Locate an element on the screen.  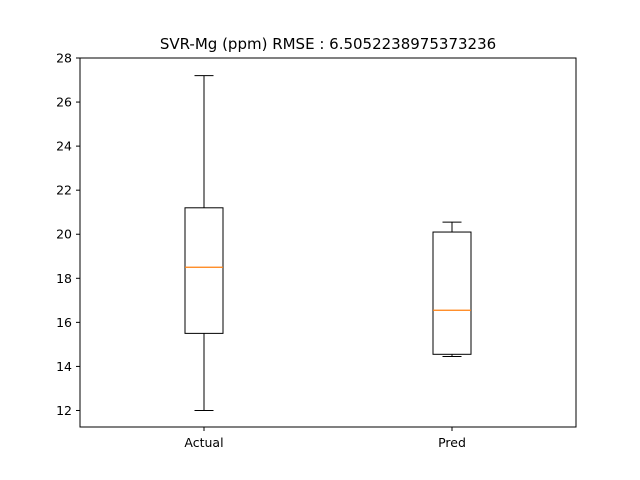
x-tick-label: Pred is located at coordinates (452, 442).